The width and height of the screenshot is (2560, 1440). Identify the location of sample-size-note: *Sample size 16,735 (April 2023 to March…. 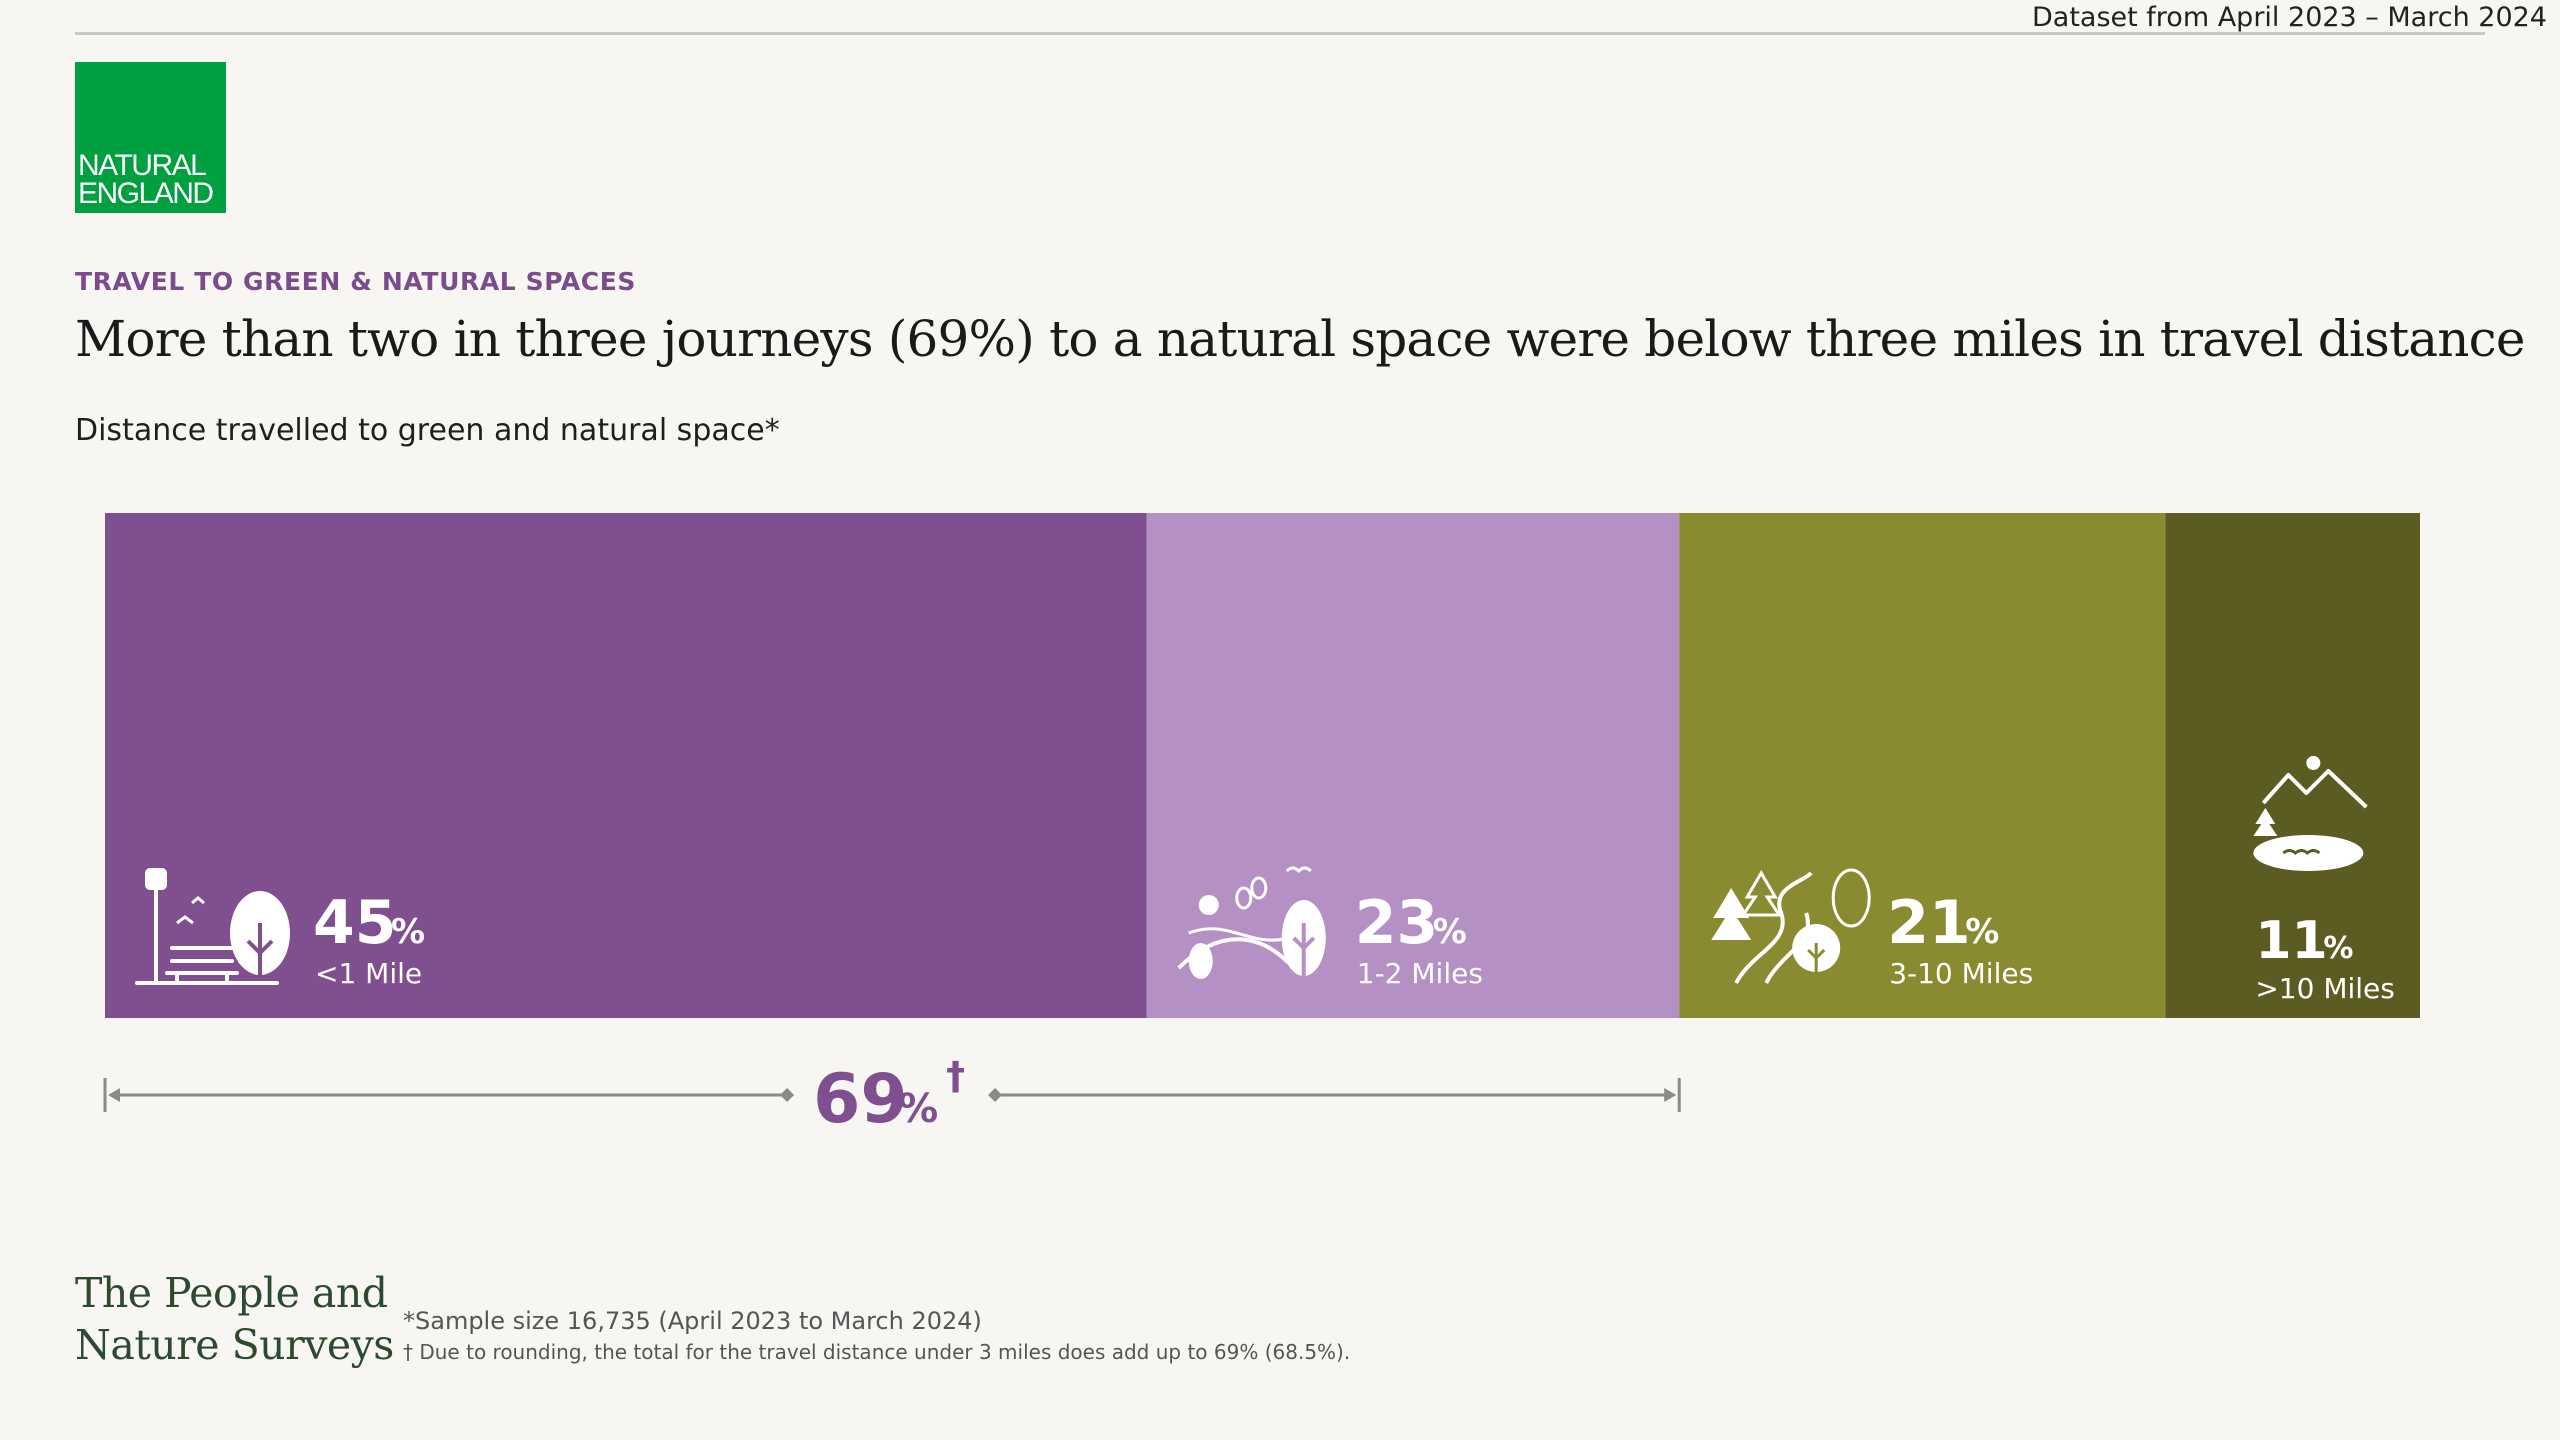
(692, 1321).